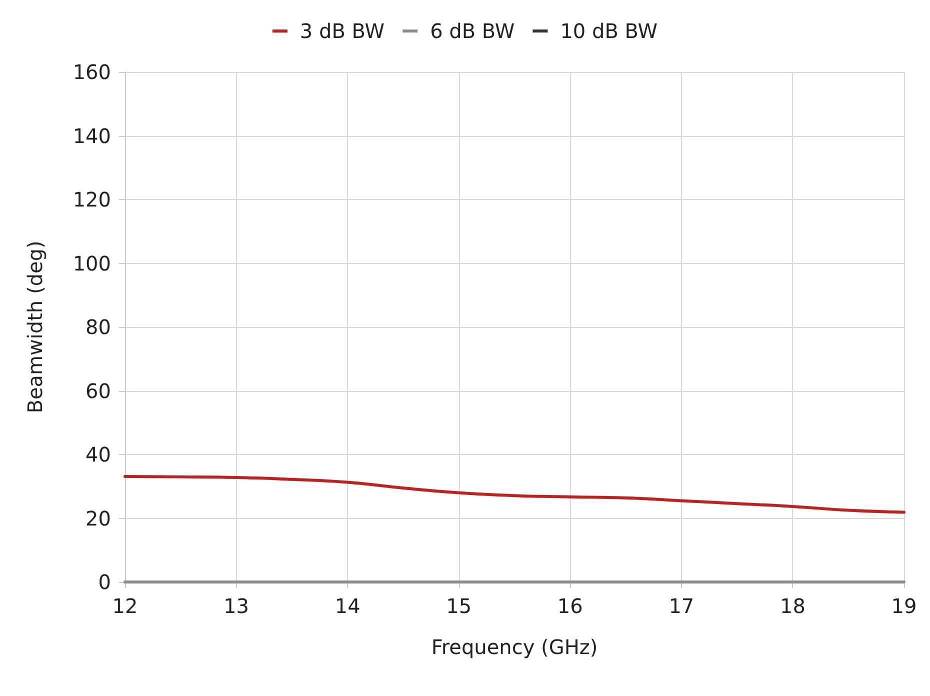 The height and width of the screenshot is (696, 930). I want to click on y-tick-label: 100, so click(91, 263).